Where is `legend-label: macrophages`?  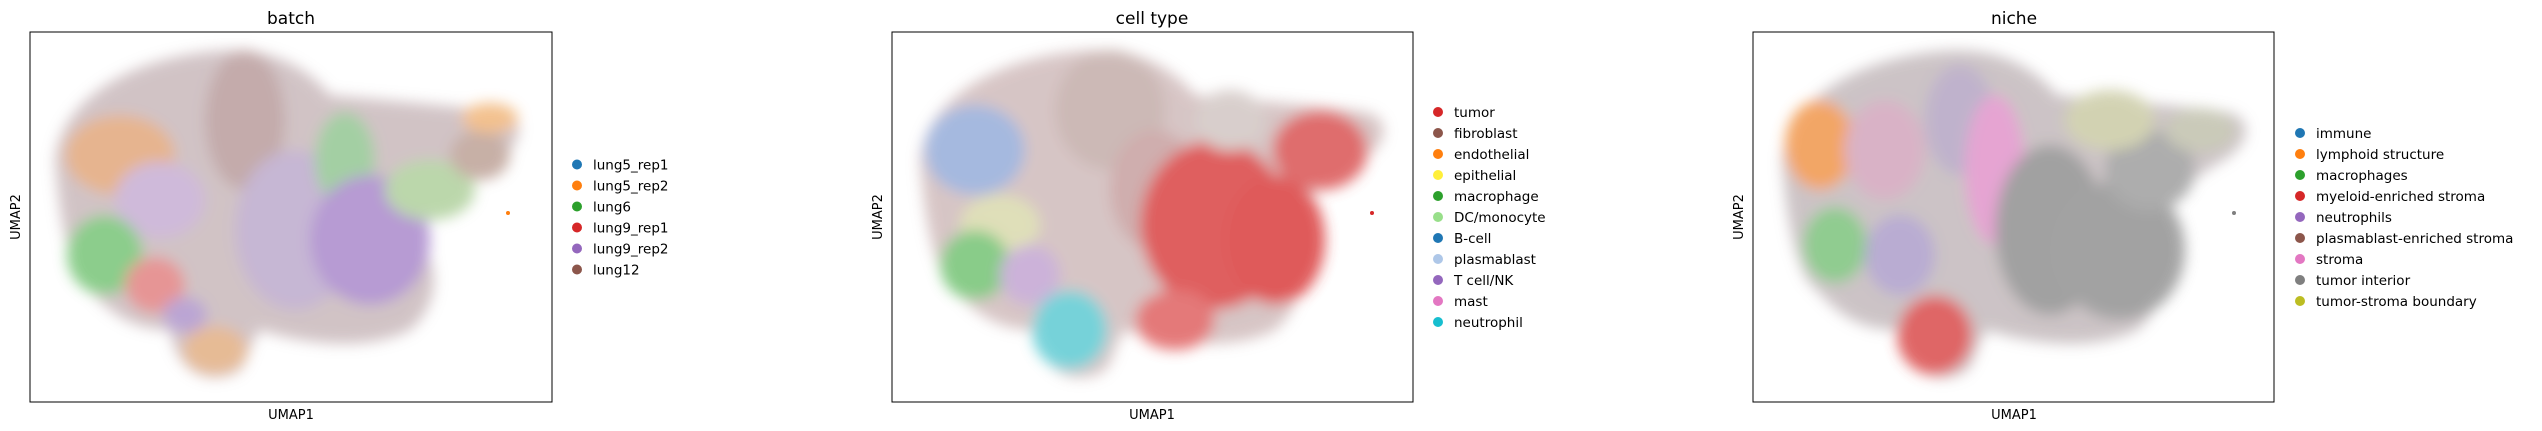
legend-label: macrophages is located at coordinates (2362, 176).